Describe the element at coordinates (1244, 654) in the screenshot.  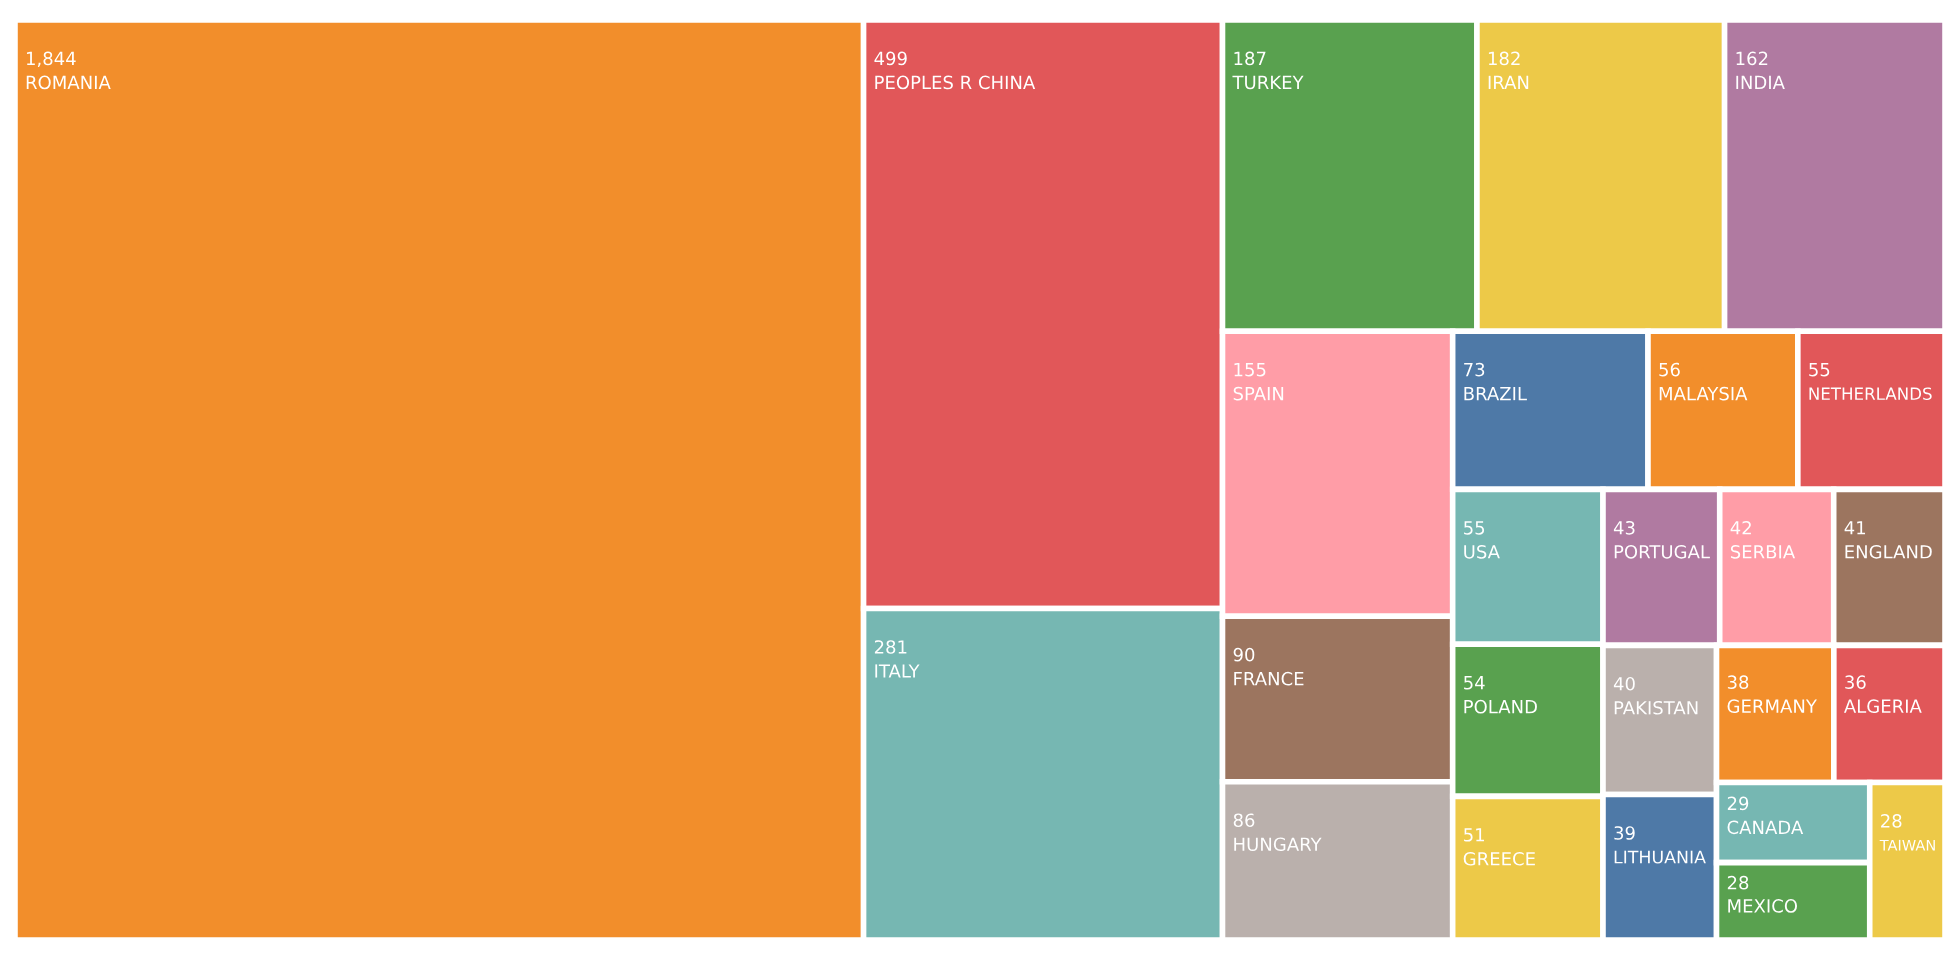
I see `data-label: 90` at that location.